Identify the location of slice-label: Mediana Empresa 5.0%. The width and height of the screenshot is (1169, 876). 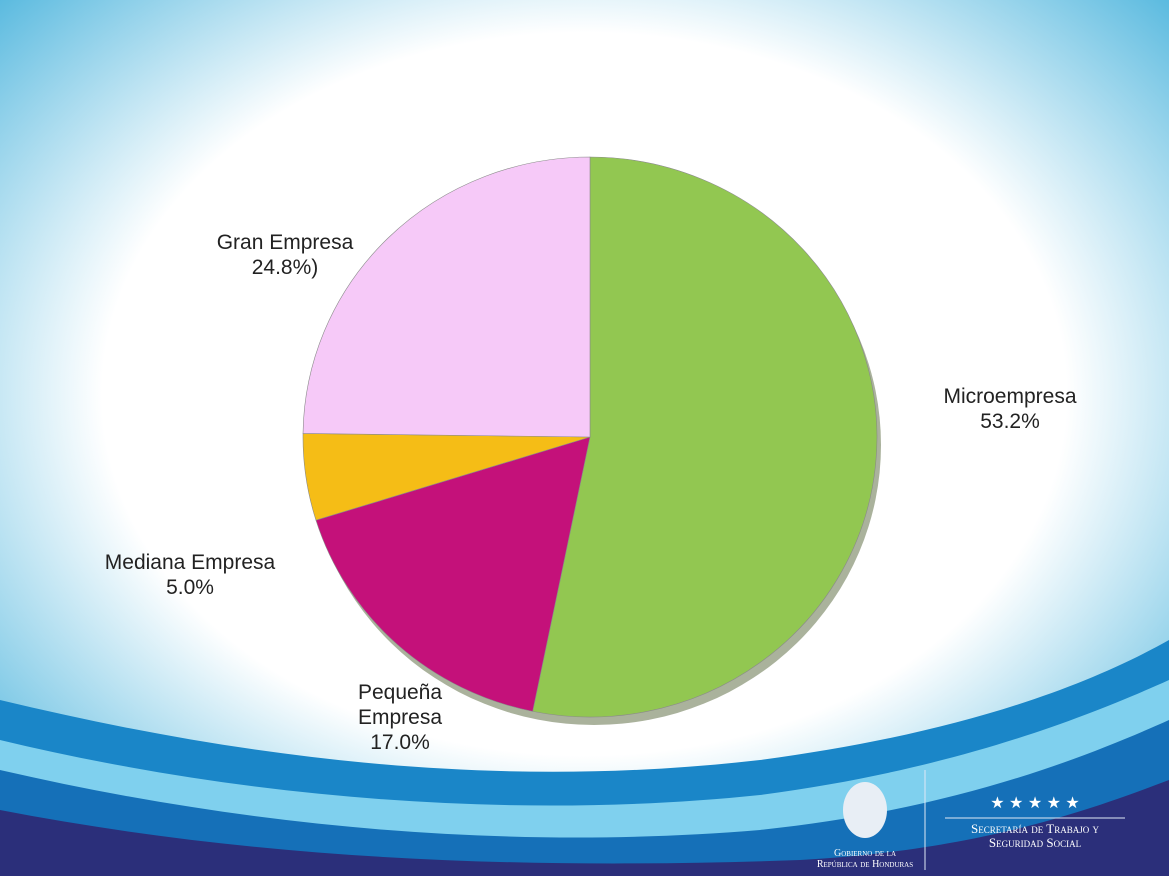
(190, 575).